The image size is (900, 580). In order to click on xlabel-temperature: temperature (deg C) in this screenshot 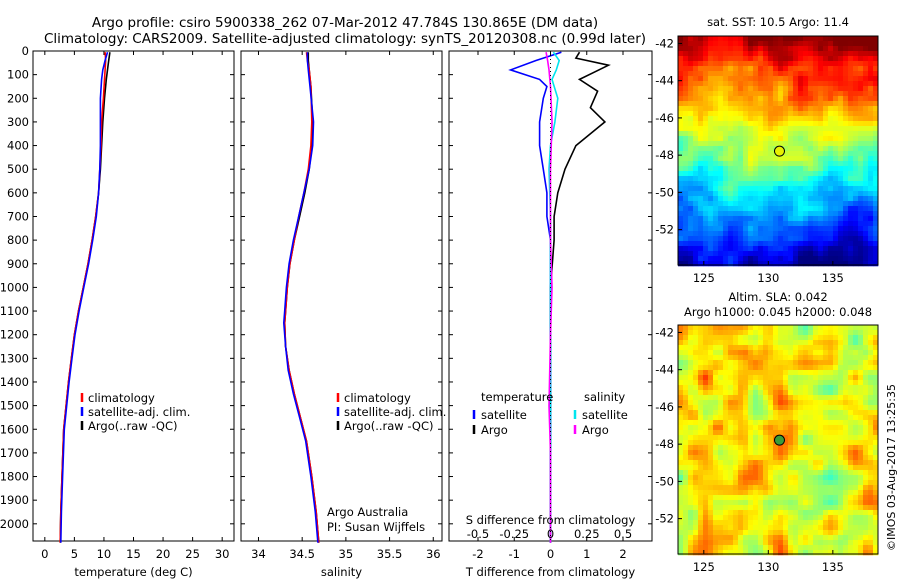, I will do `click(133, 572)`.